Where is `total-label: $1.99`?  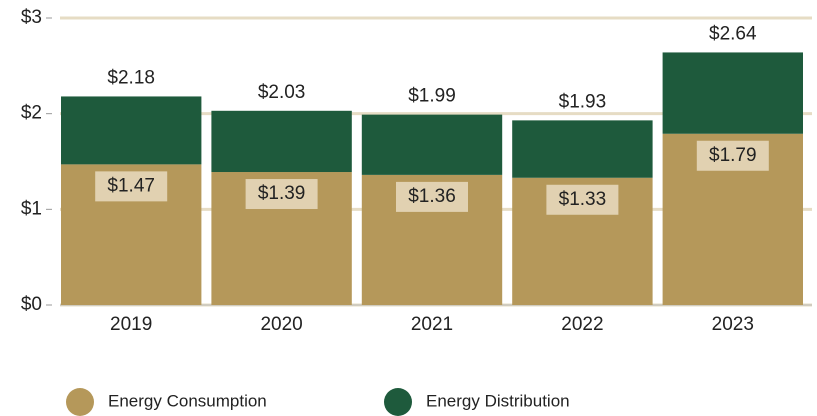 total-label: $1.99 is located at coordinates (432, 96).